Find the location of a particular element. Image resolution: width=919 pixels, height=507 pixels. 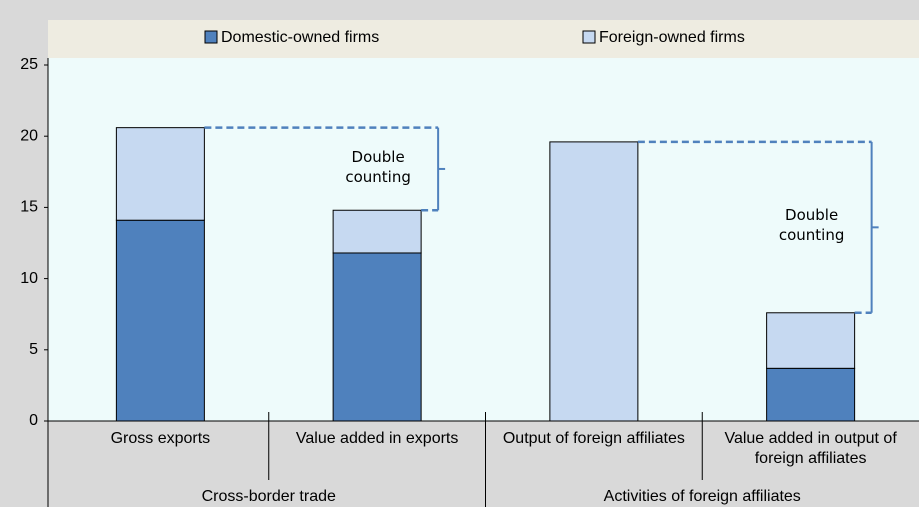

y-tick-label: 10 is located at coordinates (29, 278).